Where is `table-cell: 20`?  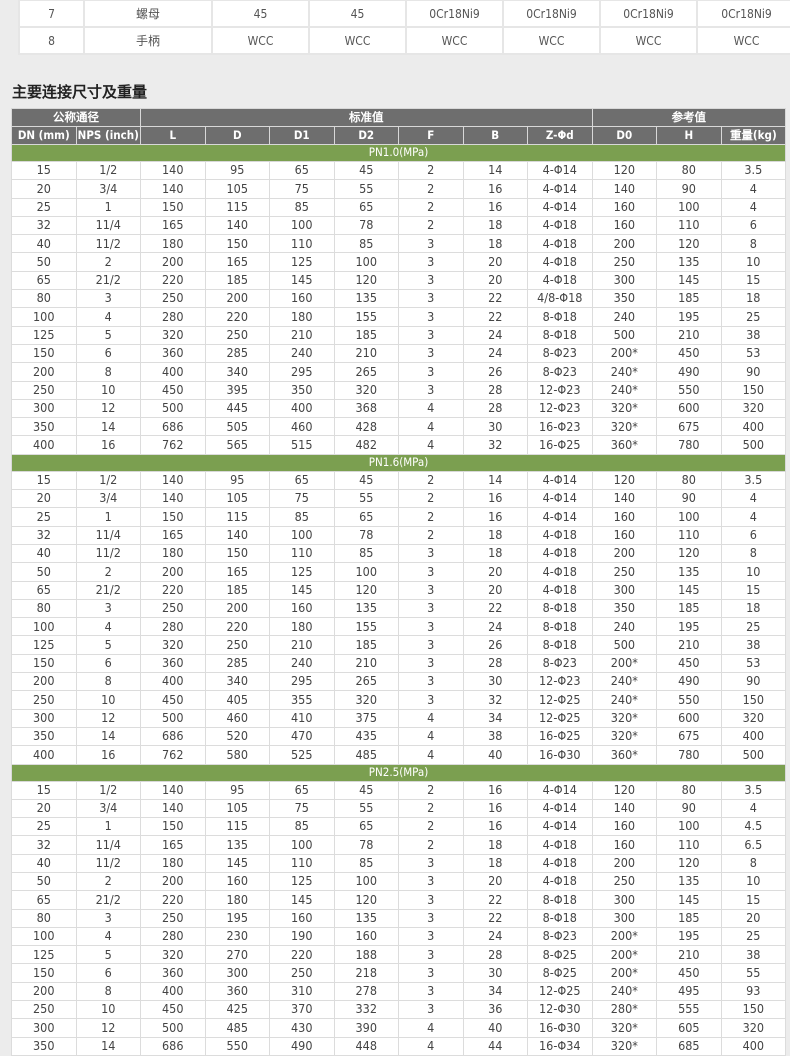
table-cell: 20 is located at coordinates (495, 590).